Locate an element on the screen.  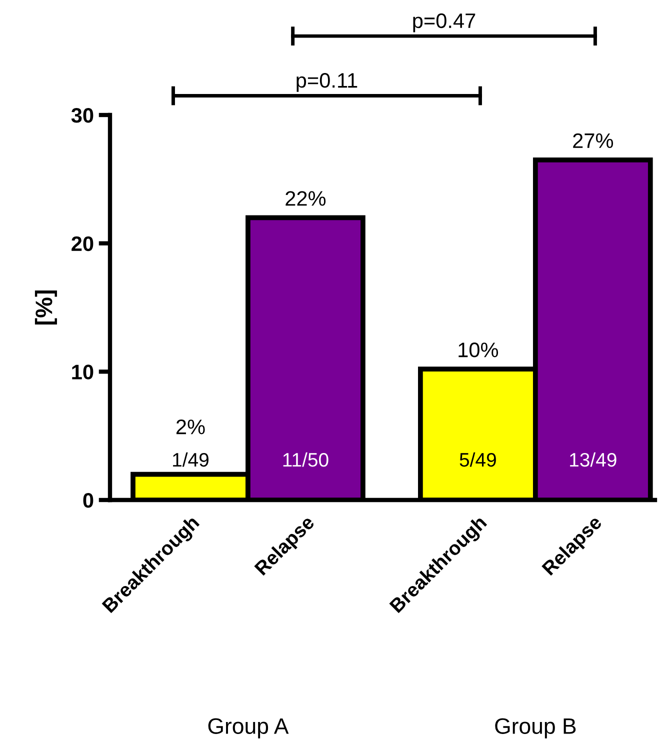
data-label: 10% is located at coordinates (478, 350).